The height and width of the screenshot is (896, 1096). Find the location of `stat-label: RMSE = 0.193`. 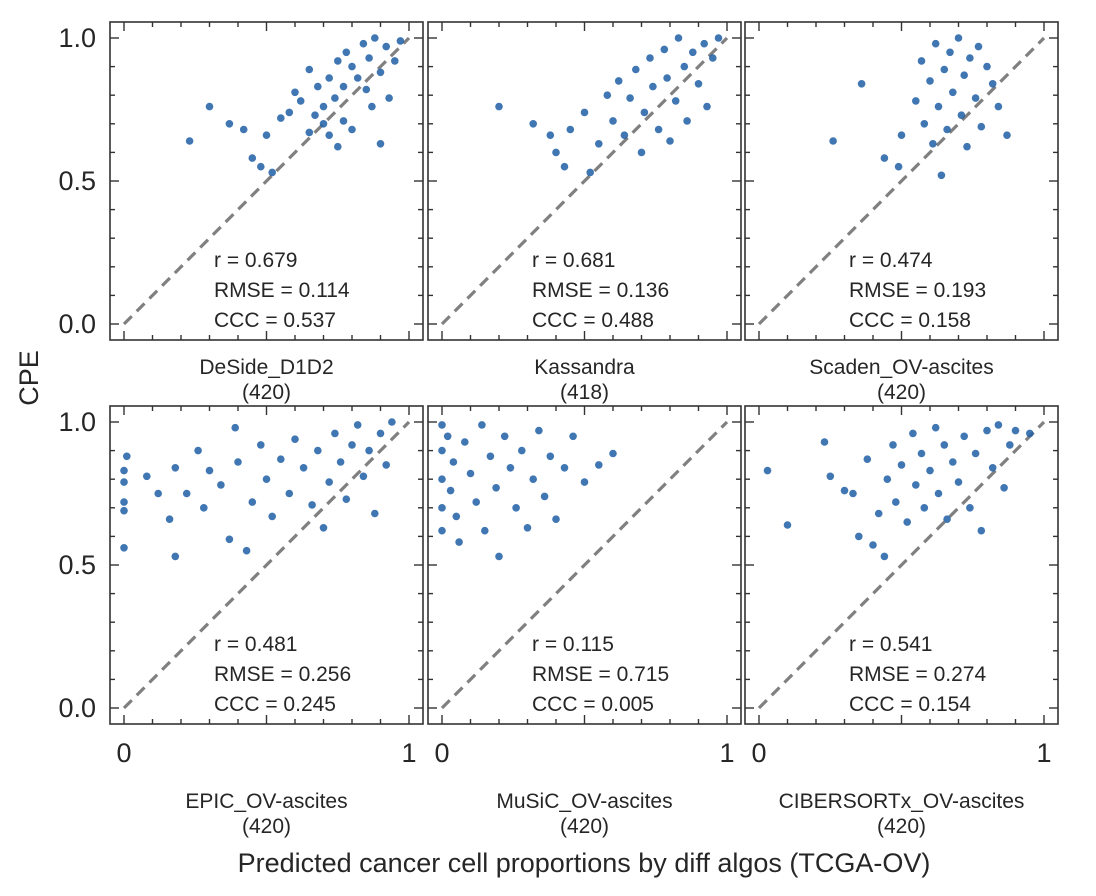

stat-label: RMSE = 0.193 is located at coordinates (917, 290).